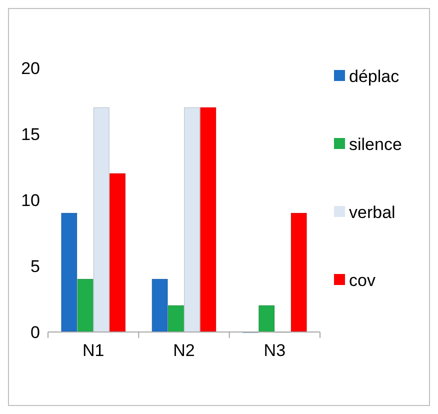  I want to click on y-tick-label: 10, so click(30, 200).